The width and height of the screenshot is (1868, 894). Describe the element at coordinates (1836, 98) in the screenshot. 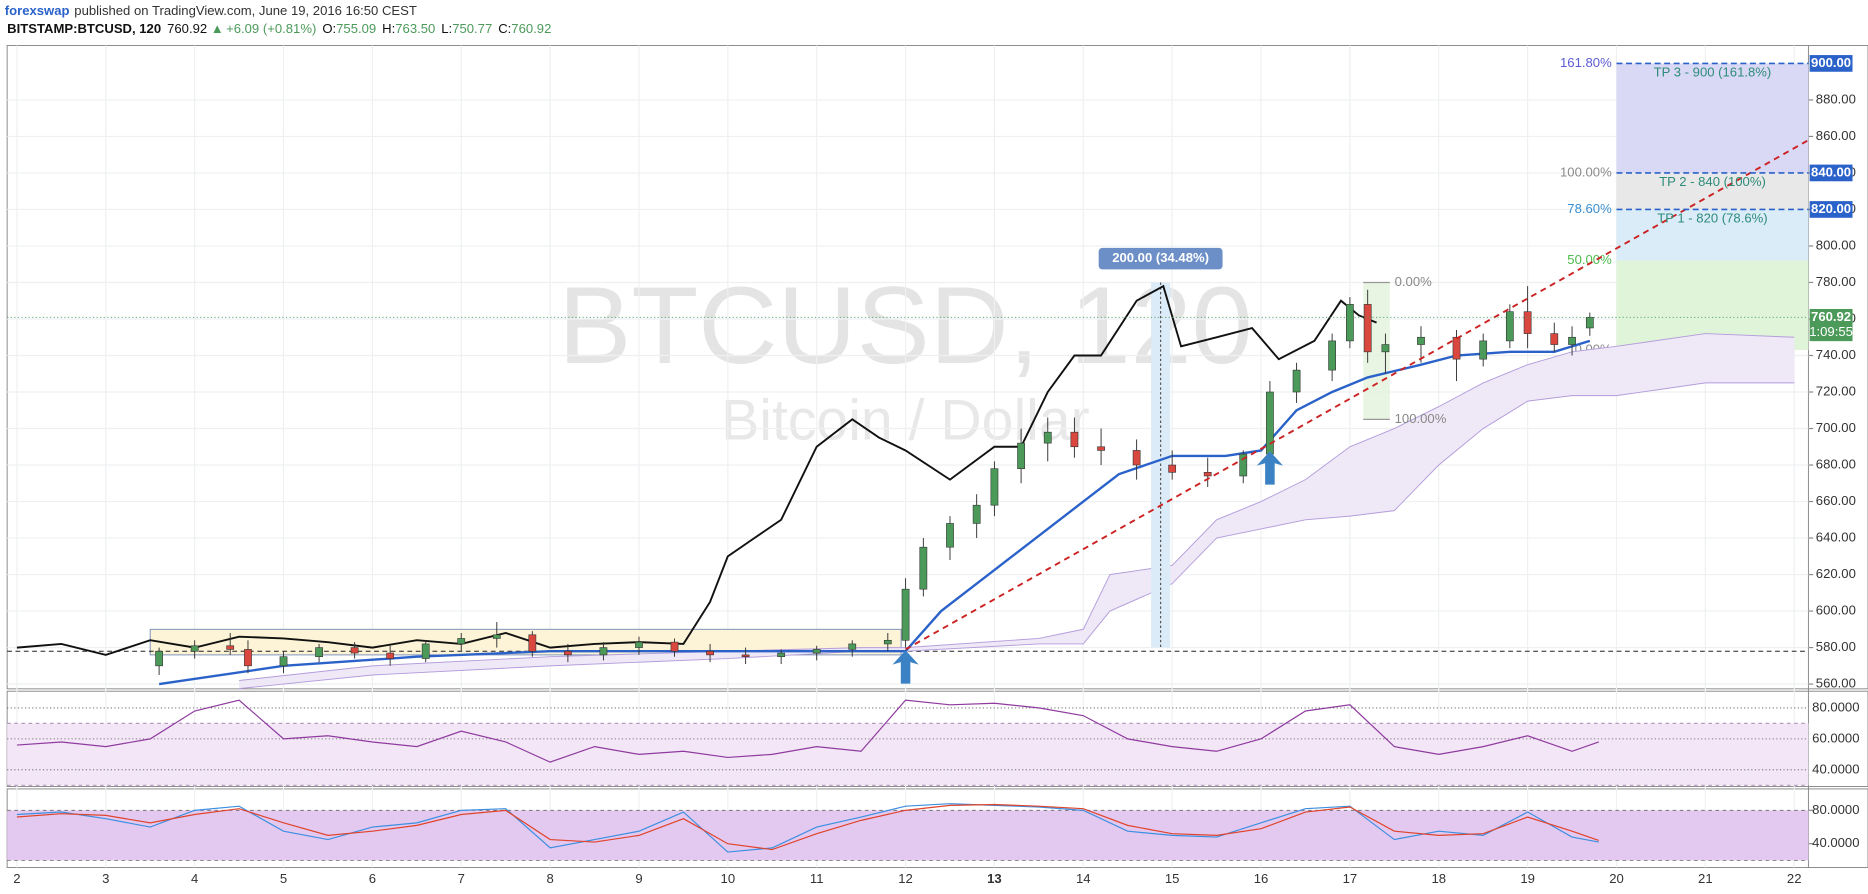

I see `y-tick-label: 880.00` at that location.